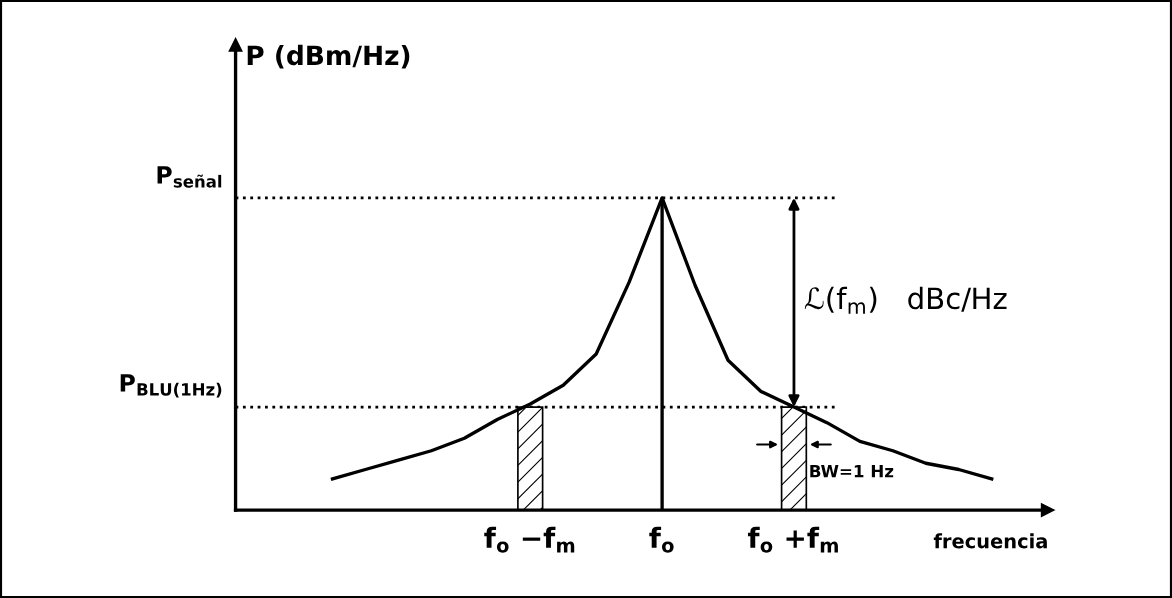  I want to click on x-tick-label: f$_{o}$ −f$_{m}$, so click(529, 539).